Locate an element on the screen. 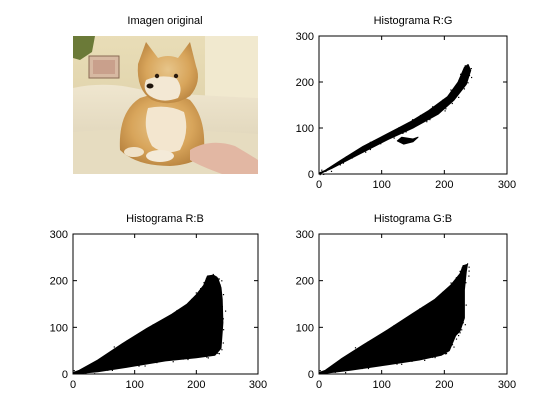 The height and width of the screenshot is (420, 560). image-panel-title: Imagen original is located at coordinates (164, 21).